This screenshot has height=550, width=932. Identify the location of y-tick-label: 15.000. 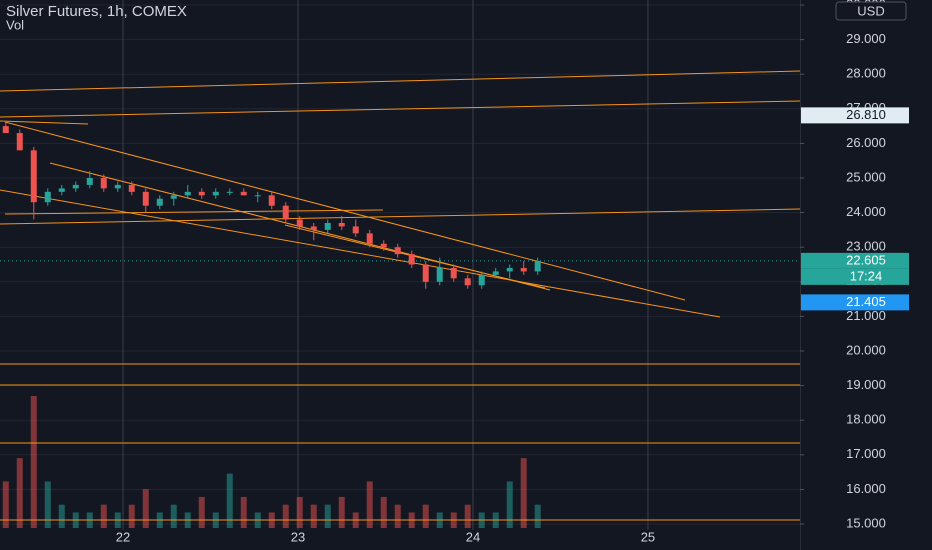
(866, 522).